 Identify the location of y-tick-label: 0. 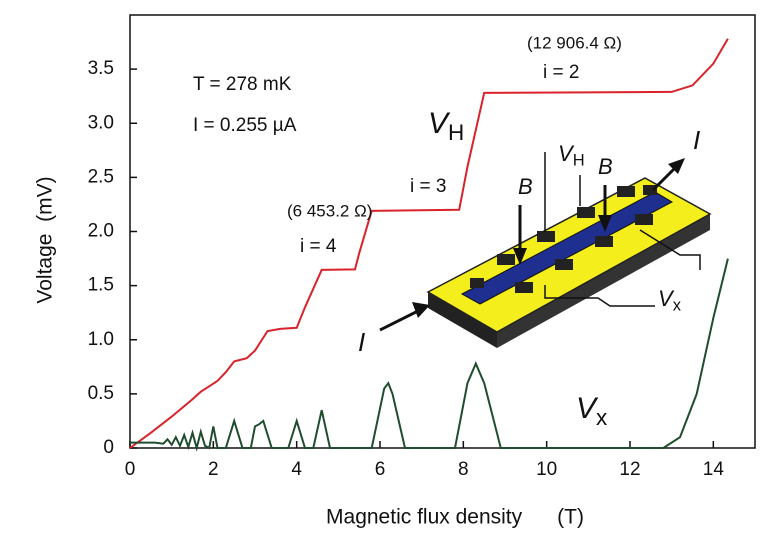
(108, 447).